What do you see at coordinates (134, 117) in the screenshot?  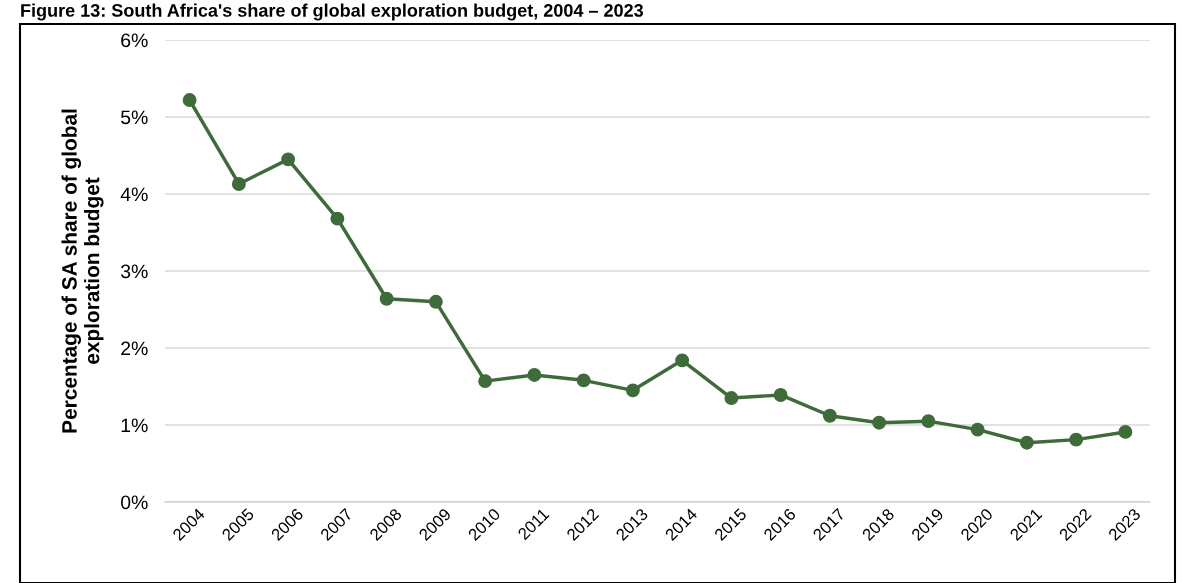 I see `y-tick-label: 5%` at bounding box center [134, 117].